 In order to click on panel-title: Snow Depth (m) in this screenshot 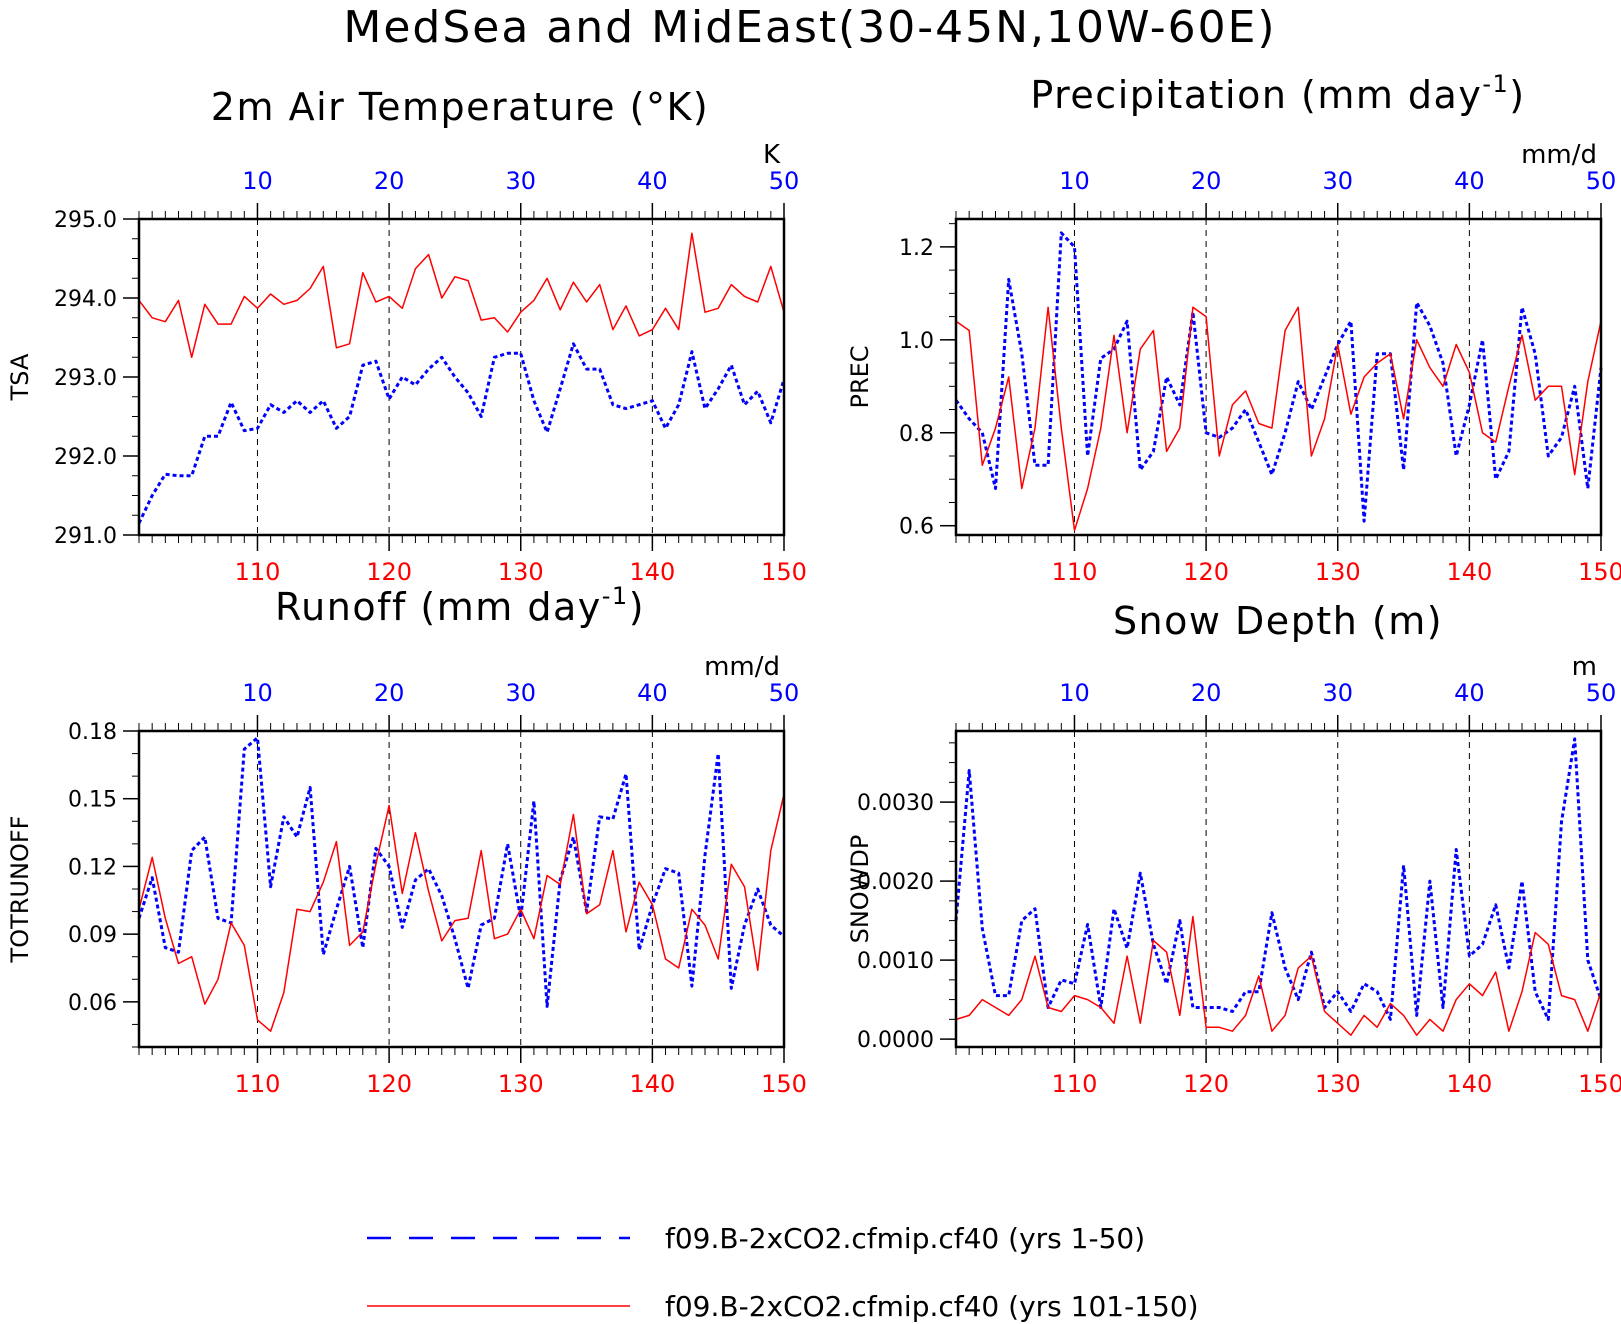, I will do `click(1278, 621)`.